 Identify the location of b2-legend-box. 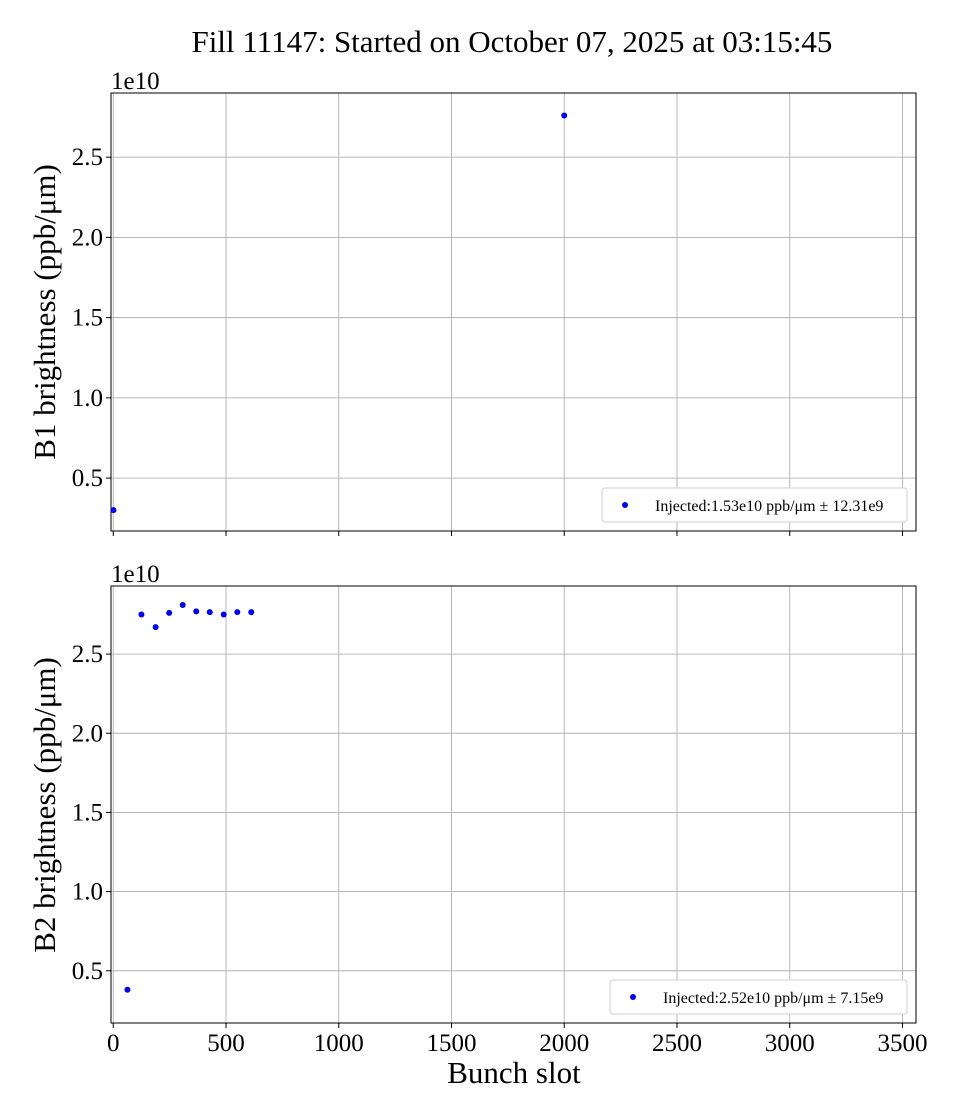
(758, 997).